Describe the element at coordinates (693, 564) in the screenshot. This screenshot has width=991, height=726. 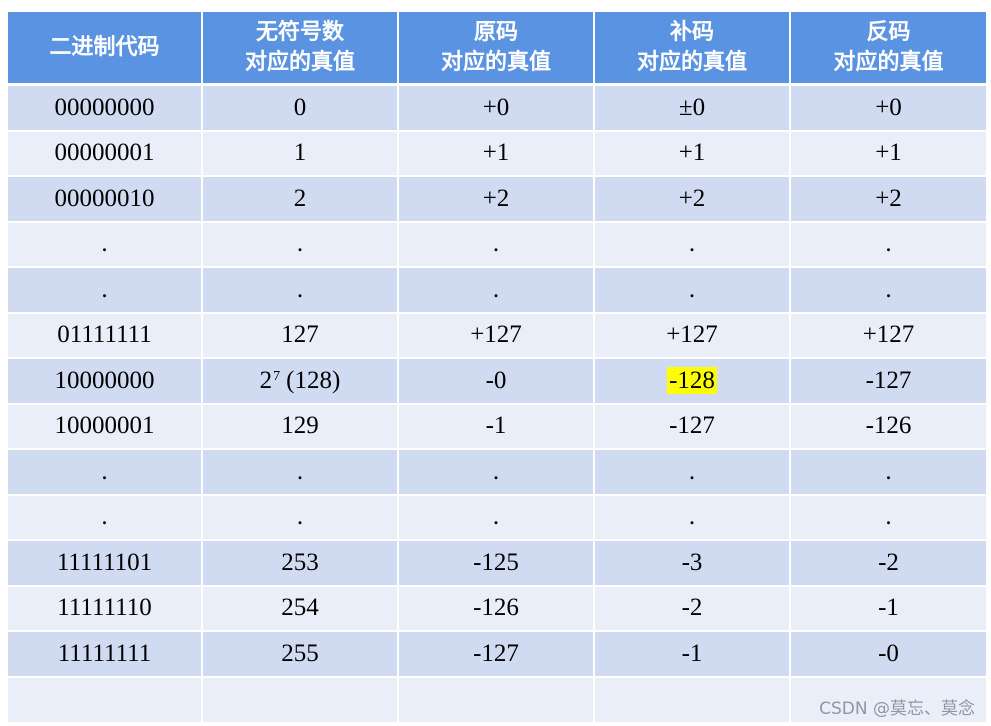
I see `cell-twos-complement-value: -3` at that location.